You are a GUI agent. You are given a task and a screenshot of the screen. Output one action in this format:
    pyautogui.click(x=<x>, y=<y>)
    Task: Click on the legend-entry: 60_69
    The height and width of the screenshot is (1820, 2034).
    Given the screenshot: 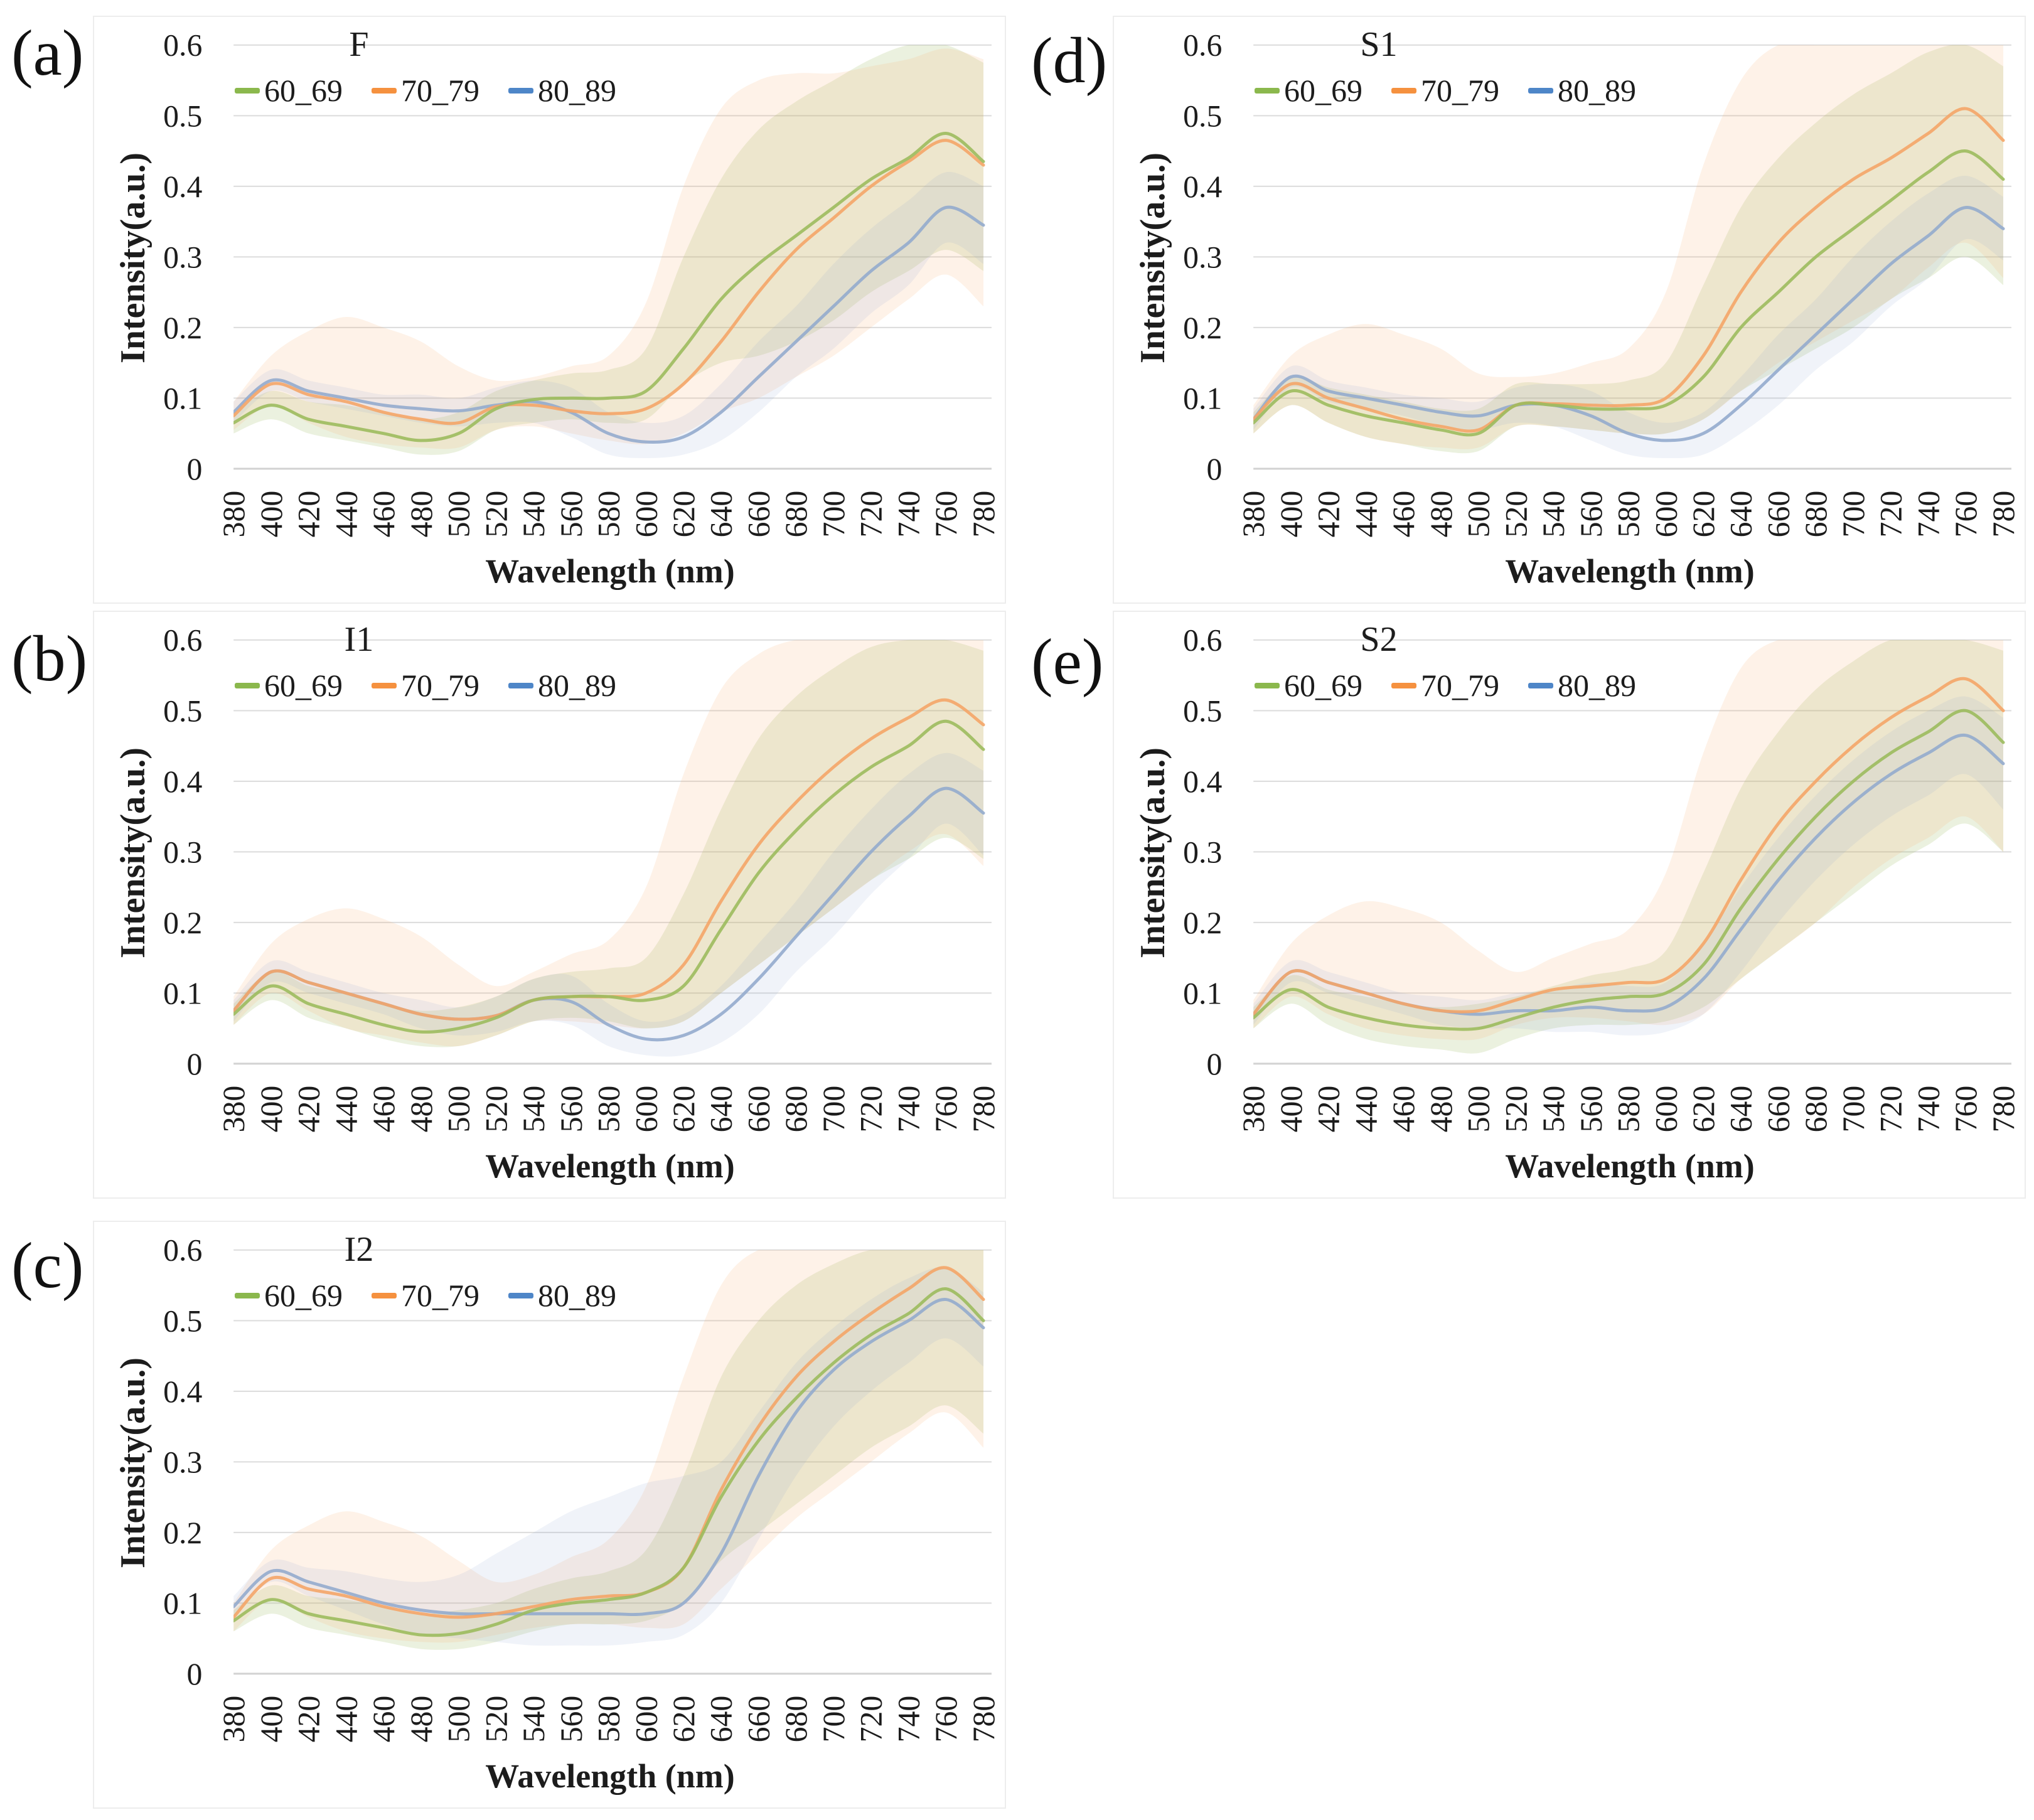 What is the action you would take?
    pyautogui.click(x=289, y=1295)
    